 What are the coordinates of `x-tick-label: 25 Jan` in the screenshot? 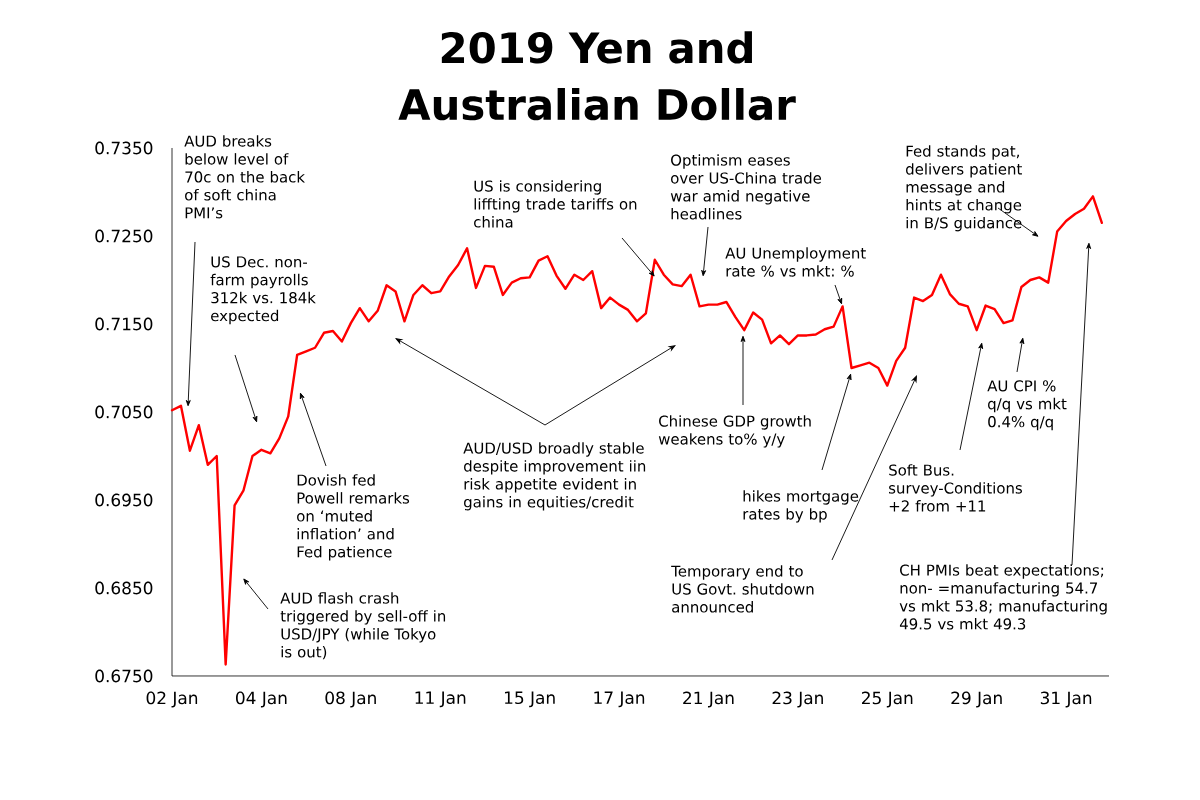 It's located at (887, 699).